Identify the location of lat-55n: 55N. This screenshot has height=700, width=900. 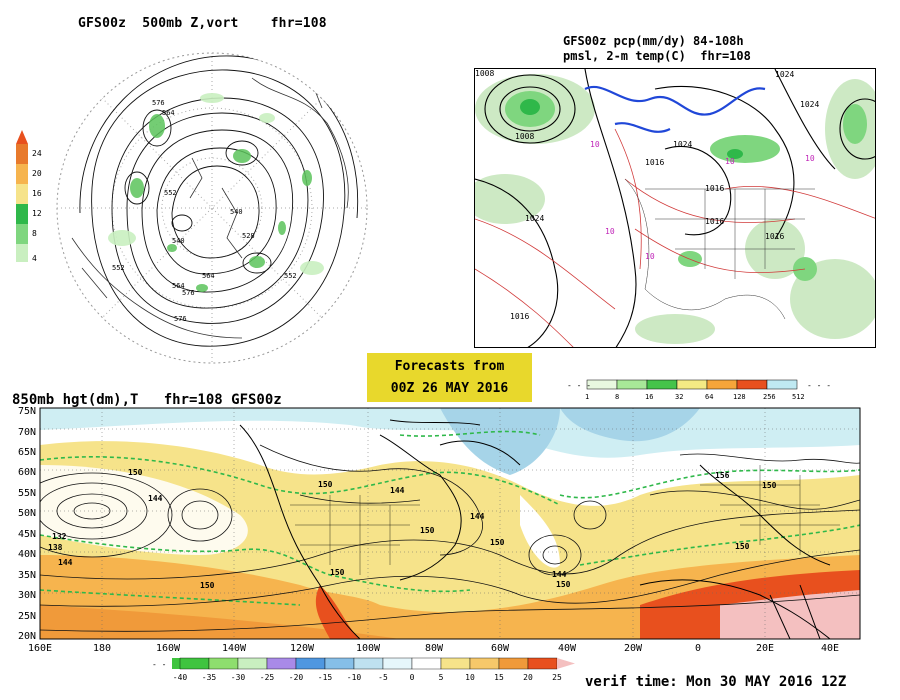
(27, 493).